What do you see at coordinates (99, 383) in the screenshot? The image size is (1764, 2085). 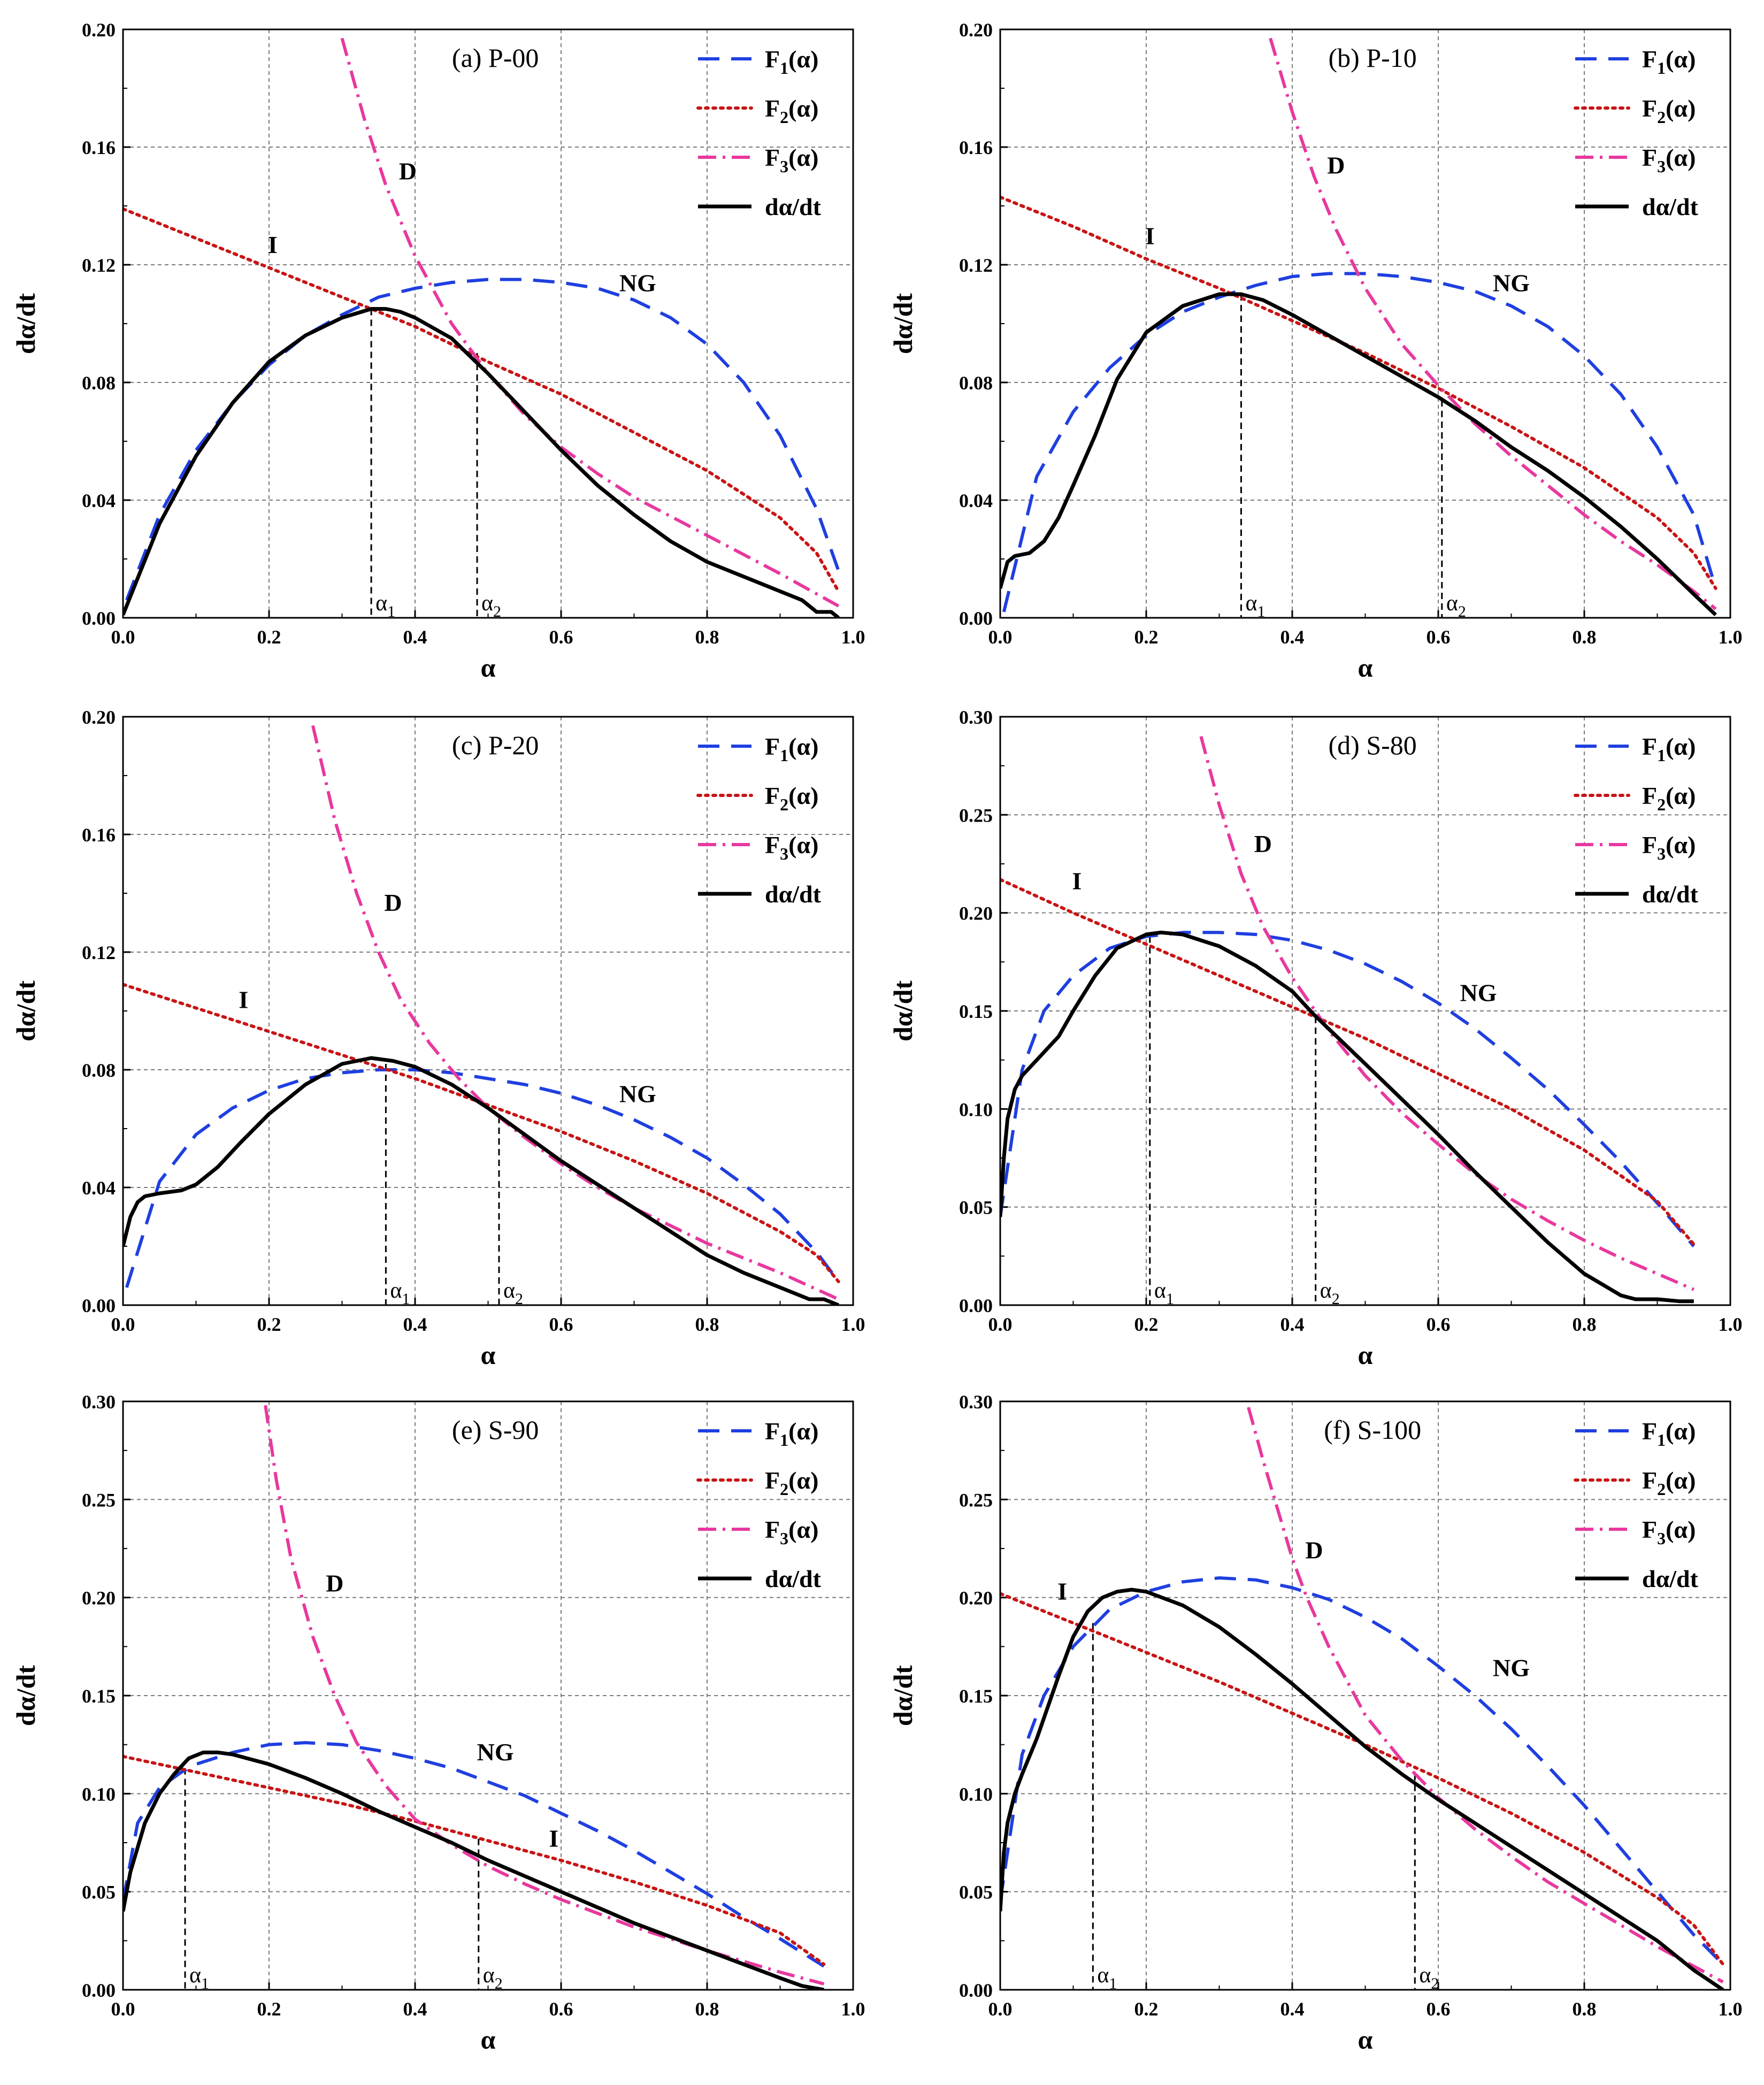 I see `y-tick-label: 0.08` at bounding box center [99, 383].